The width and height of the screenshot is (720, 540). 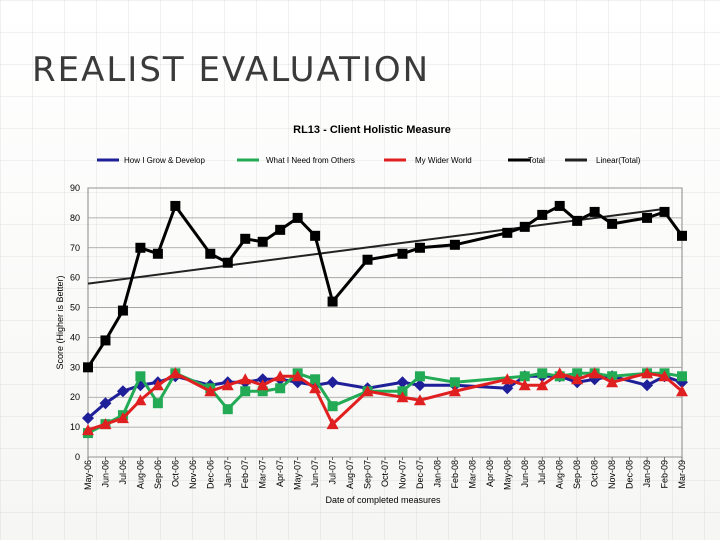 I want to click on y-tick-label: 70, so click(x=75, y=248).